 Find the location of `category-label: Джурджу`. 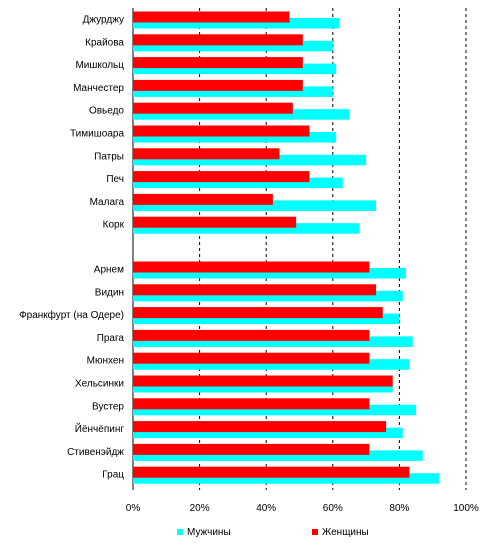

category-label: Джурджу is located at coordinates (103, 20).